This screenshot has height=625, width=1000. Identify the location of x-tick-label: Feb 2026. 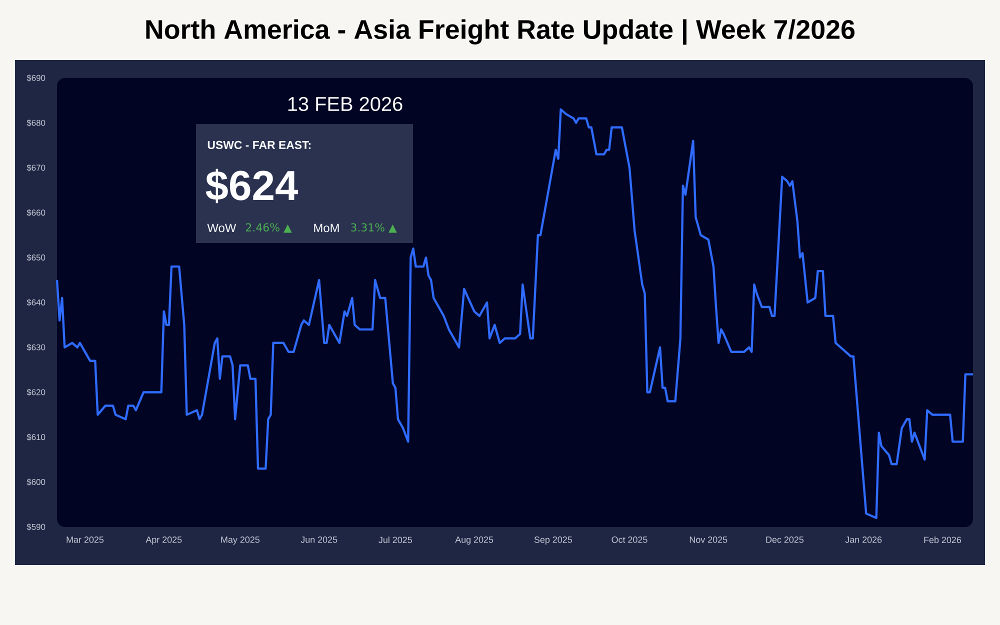
(943, 540).